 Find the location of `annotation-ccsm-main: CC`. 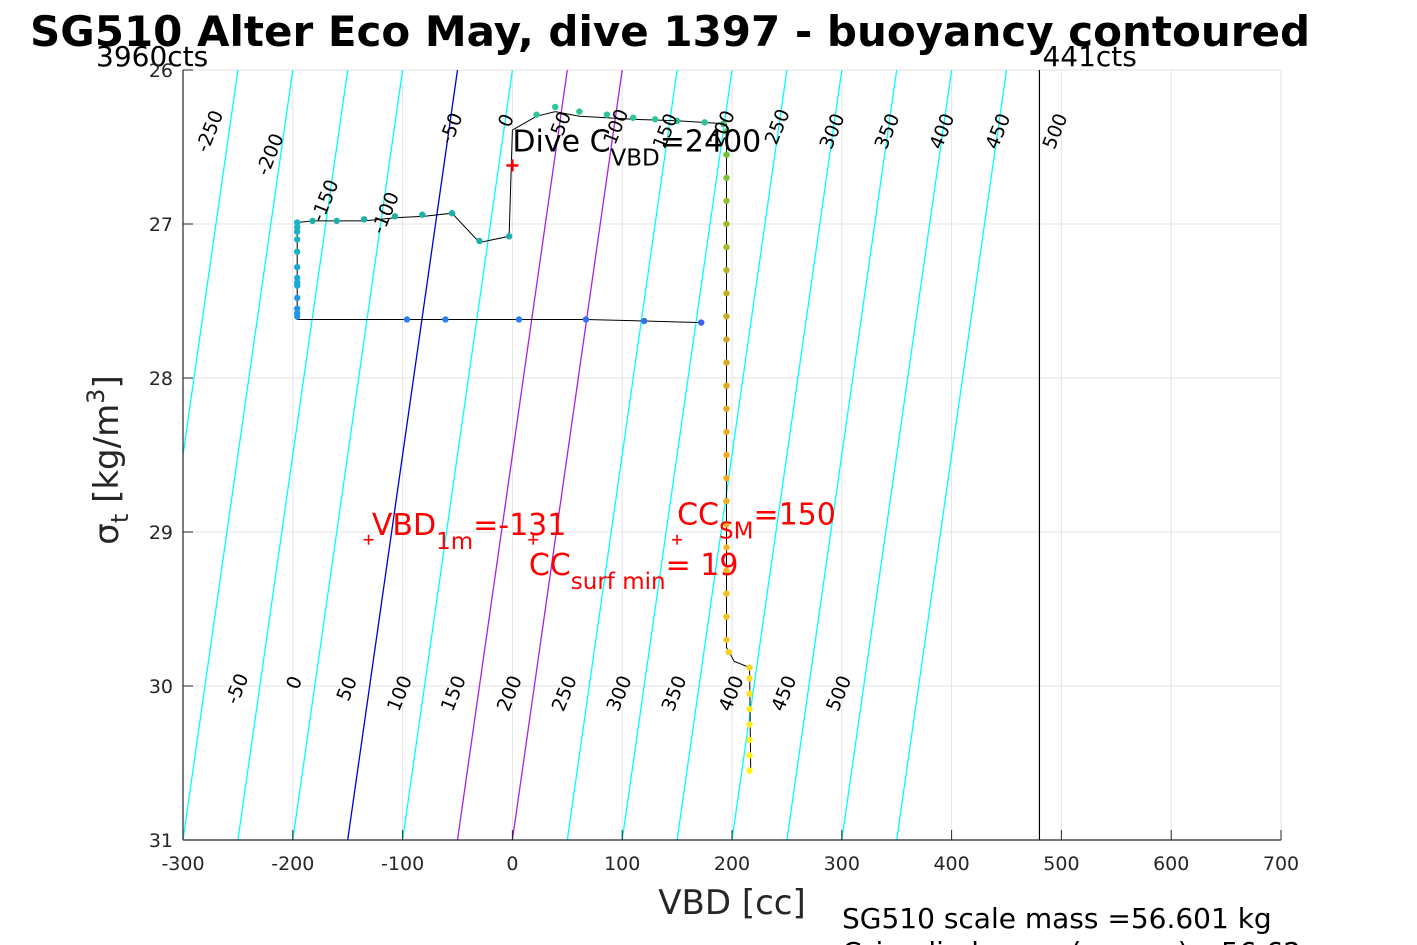

annotation-ccsm-main: CC is located at coordinates (698, 514).